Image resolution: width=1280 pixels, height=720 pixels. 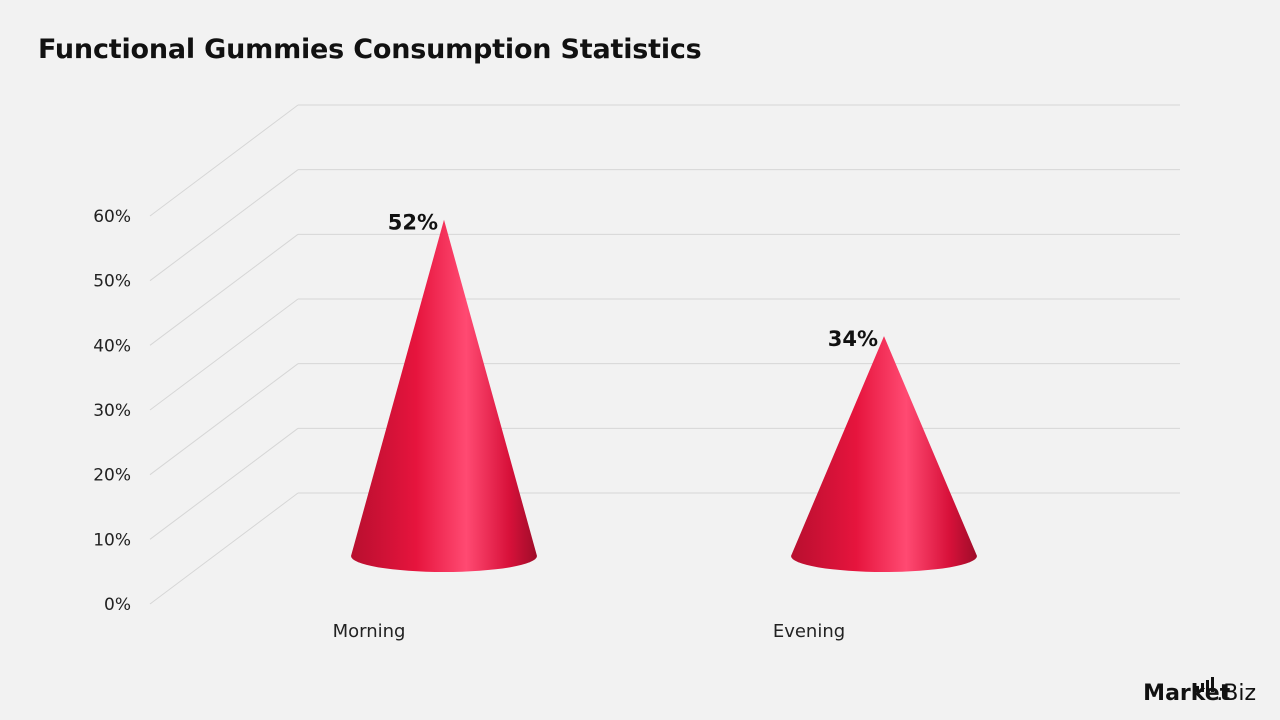 I want to click on y-tick-label: 10%, so click(x=112, y=540).